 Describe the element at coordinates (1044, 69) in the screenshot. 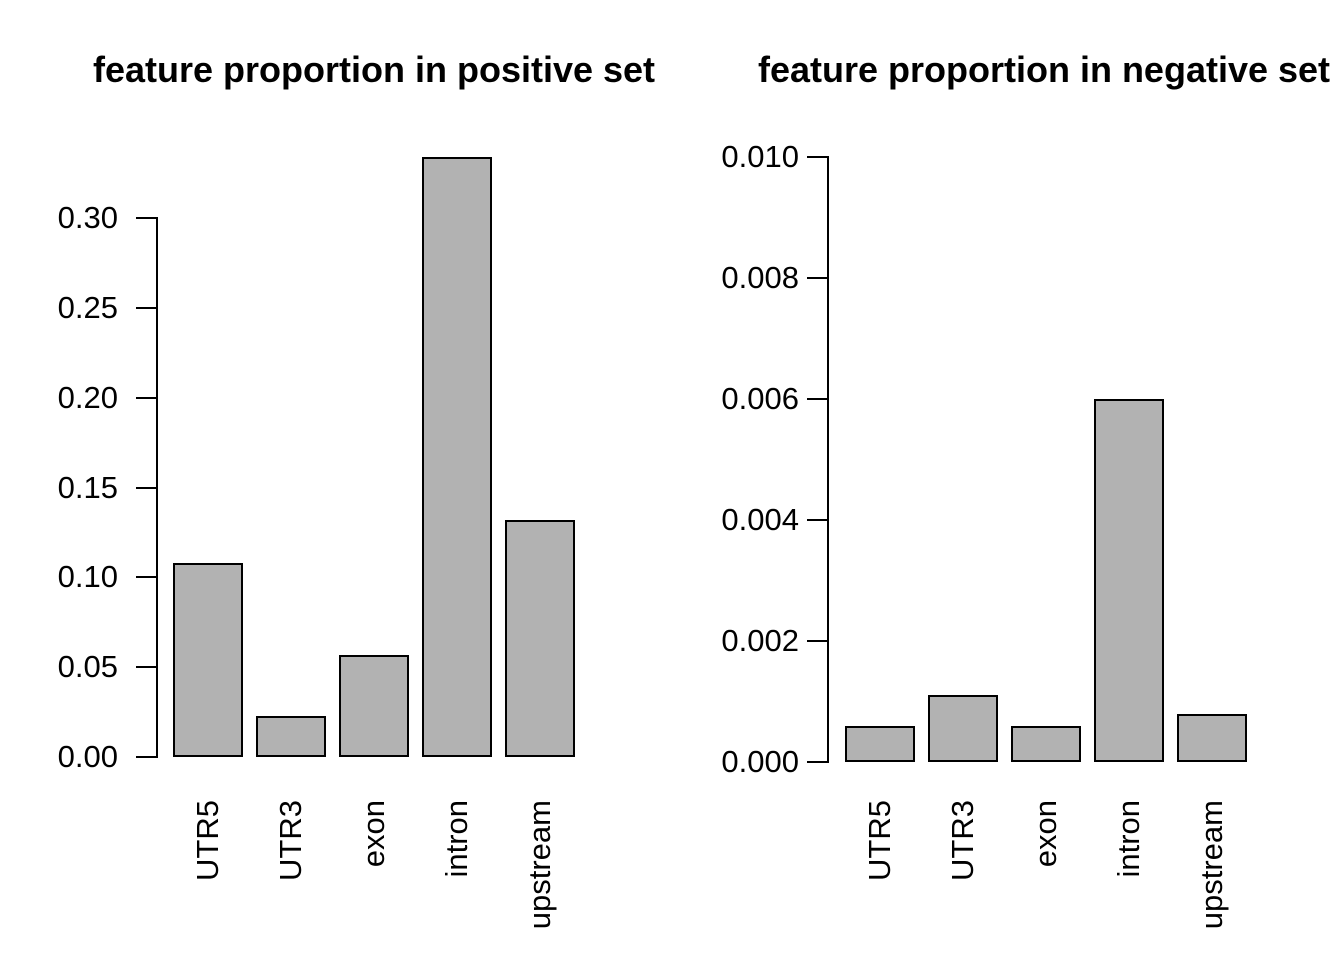

I see `chart-title-negative: feature proportion in negative set` at that location.